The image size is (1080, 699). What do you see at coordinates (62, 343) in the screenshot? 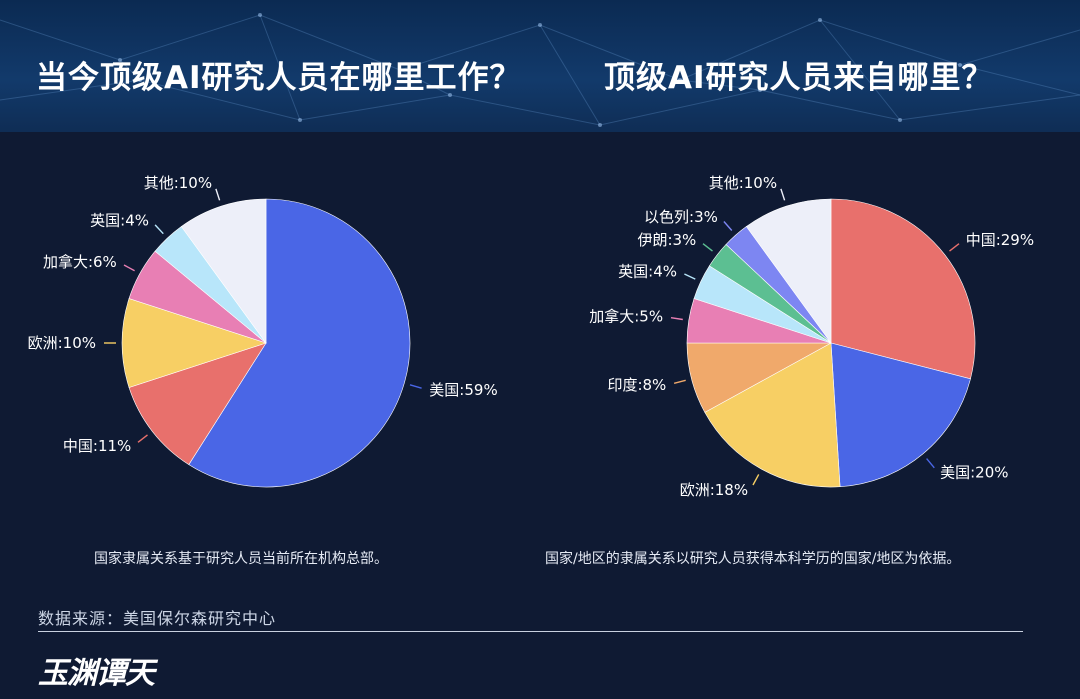
I see `slice-label: 欧洲:10%` at bounding box center [62, 343].